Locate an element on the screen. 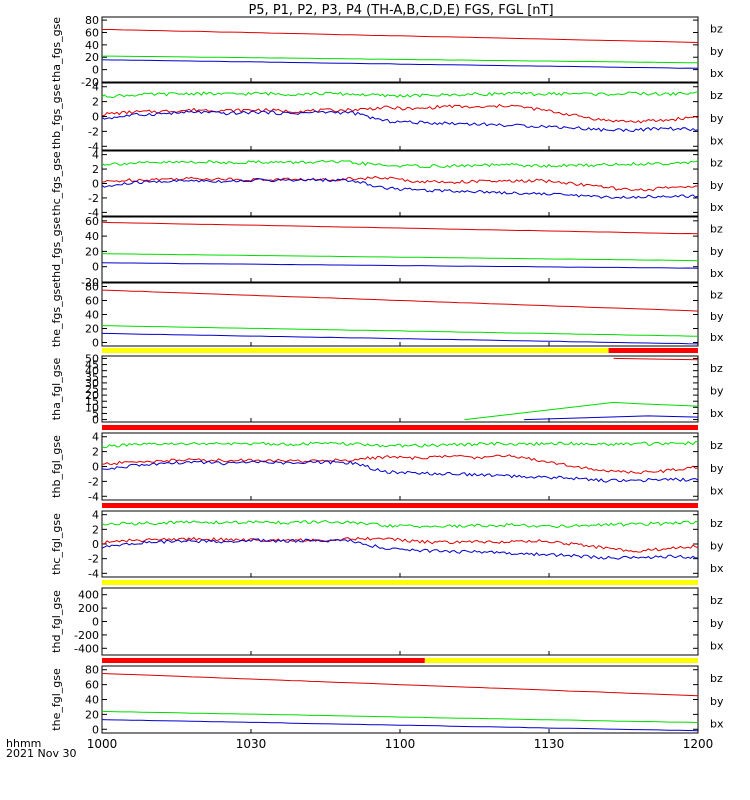 The image size is (750, 800). panel-label: tha_fgl_gse is located at coordinates (56, 389).